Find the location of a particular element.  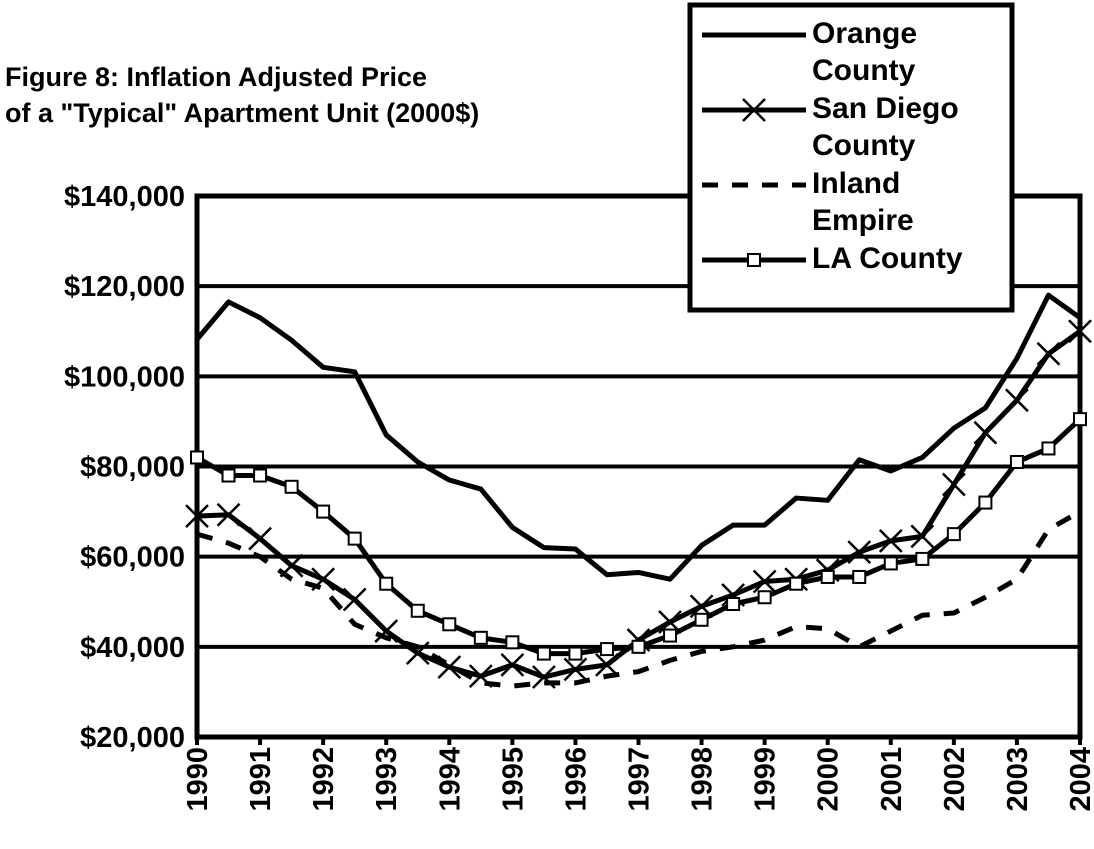

legend-label: San Diego County is located at coordinates (885, 127).